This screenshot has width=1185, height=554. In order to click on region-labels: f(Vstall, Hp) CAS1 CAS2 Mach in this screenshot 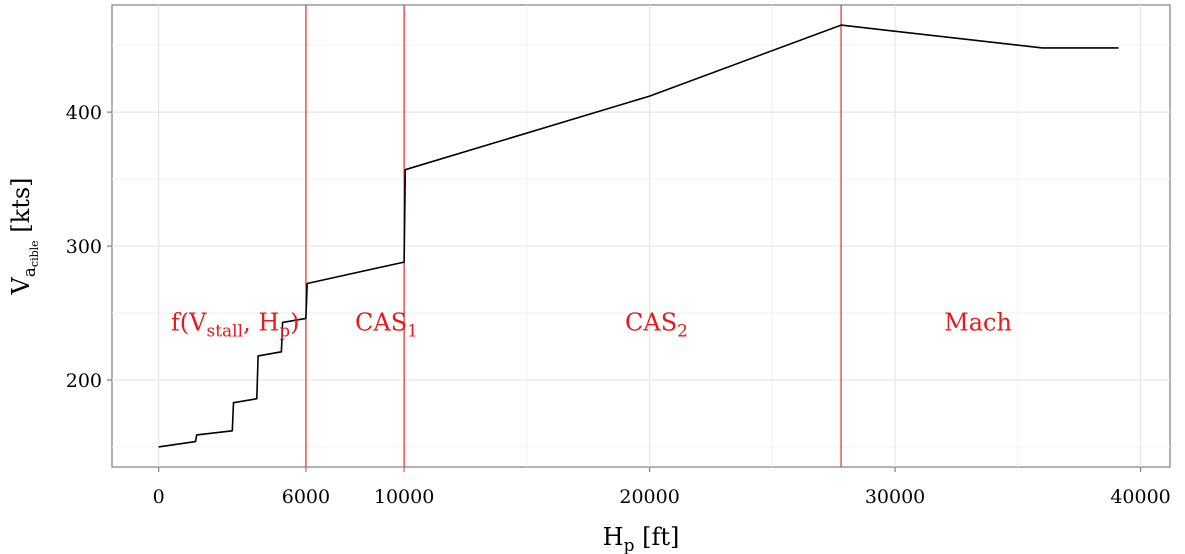, I will do `click(591, 324)`.